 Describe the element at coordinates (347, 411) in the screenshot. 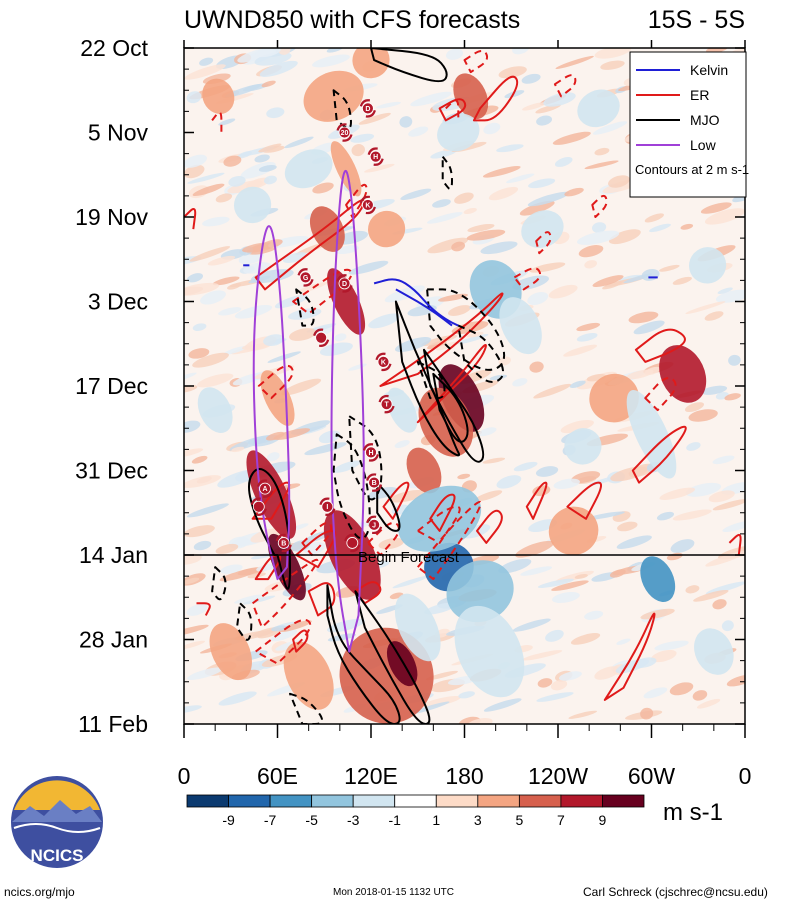

I see `low-contour` at that location.